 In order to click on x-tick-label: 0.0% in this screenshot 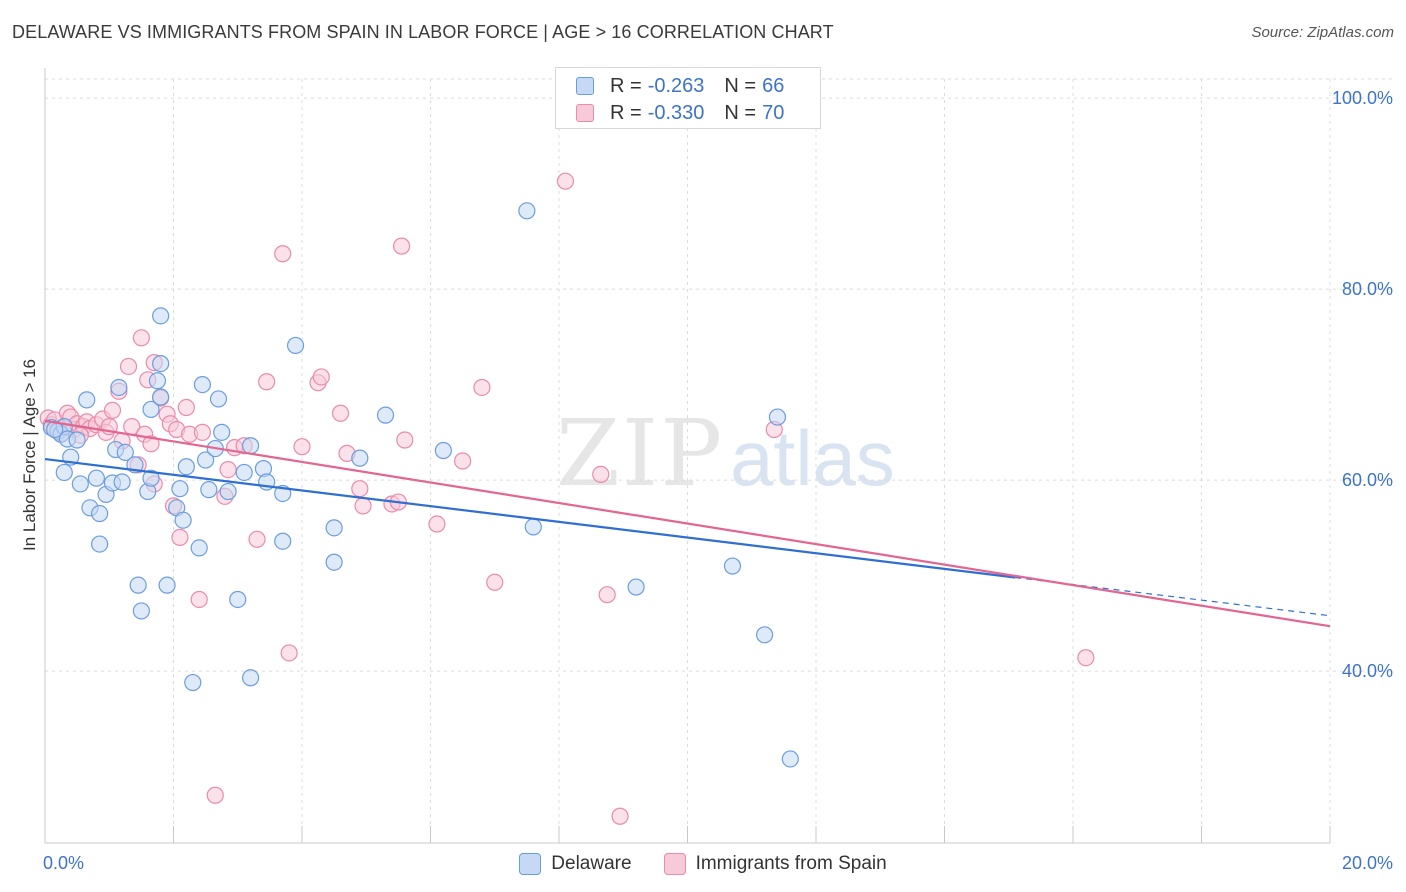, I will do `click(63, 863)`.